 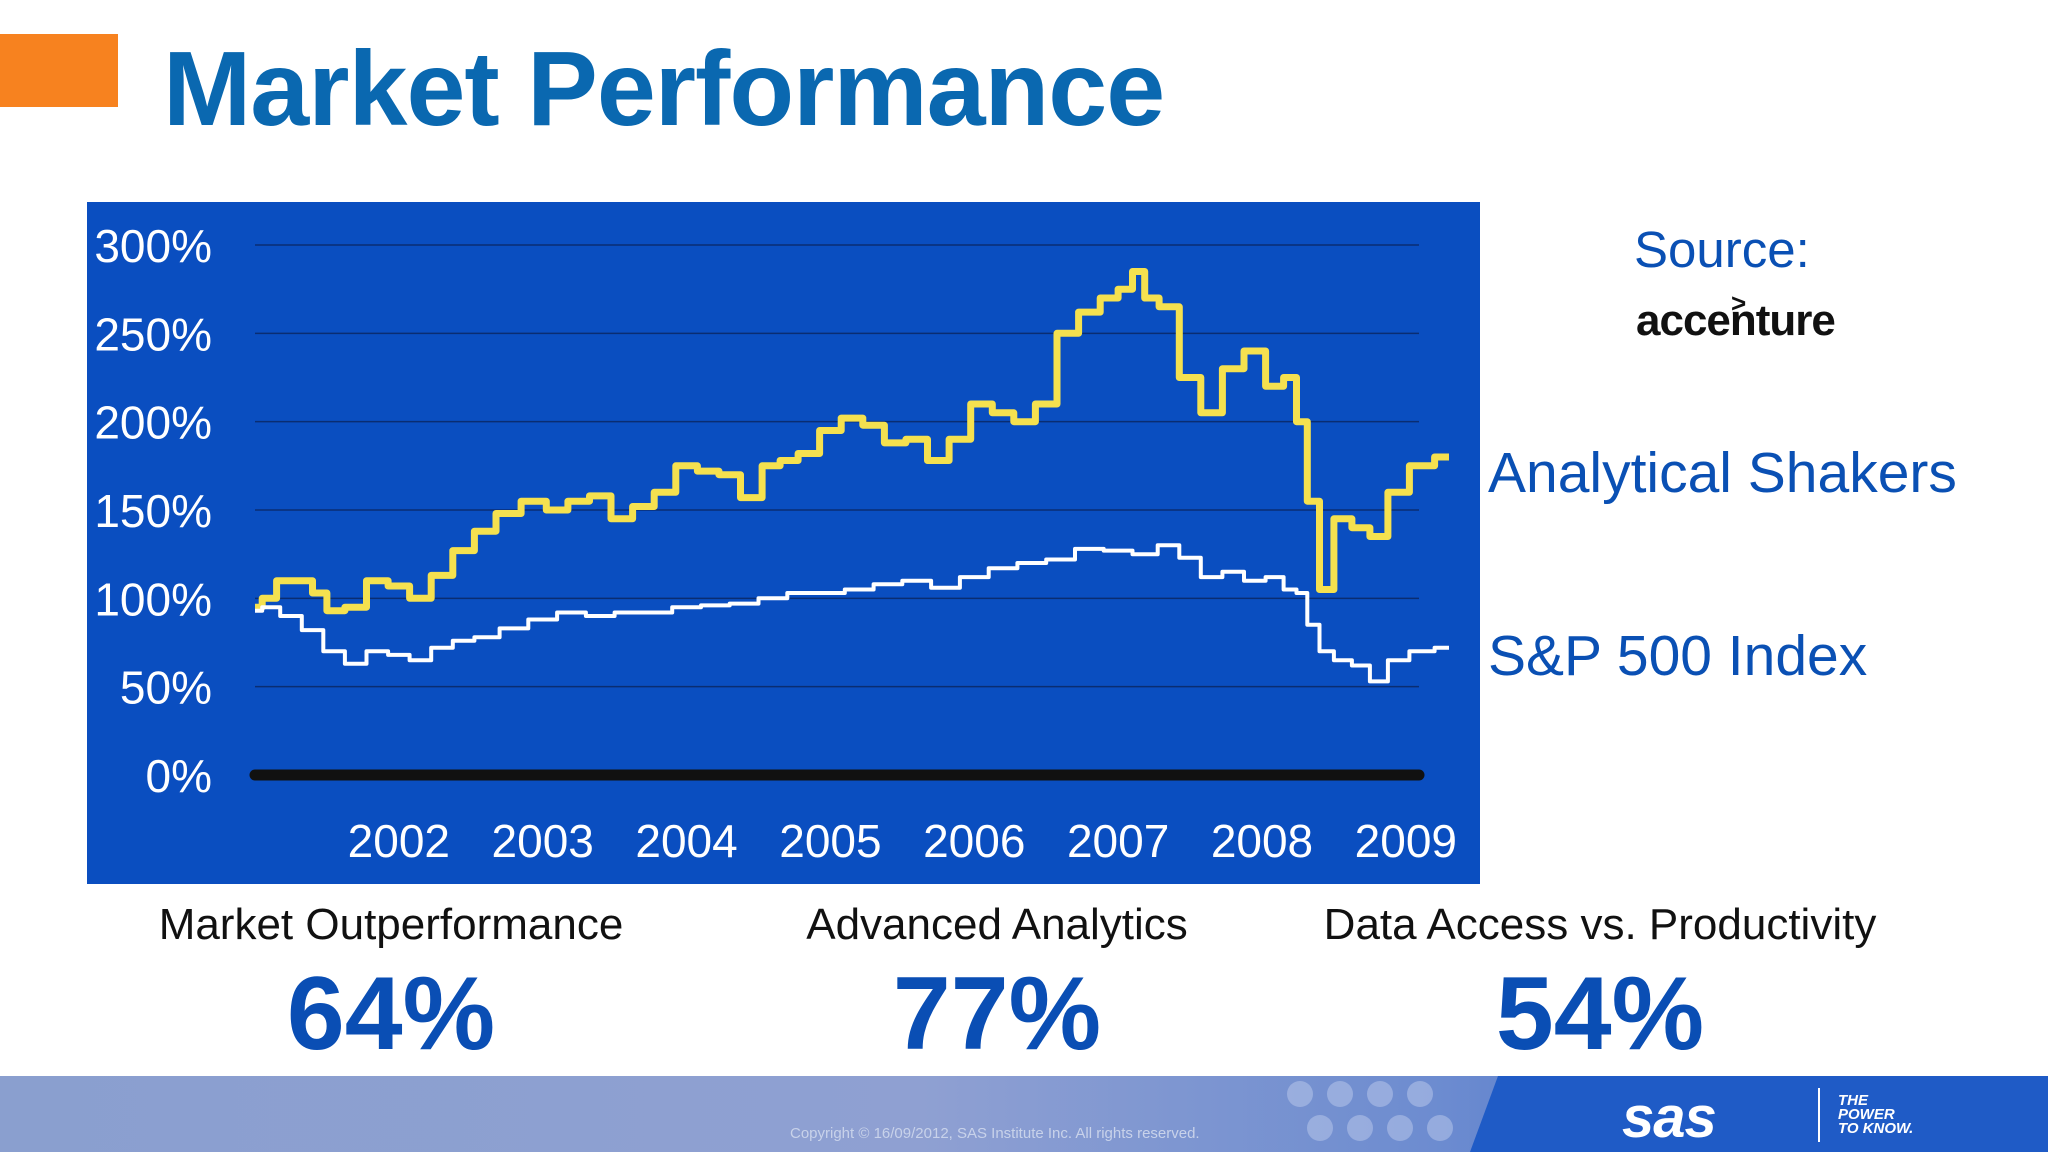 I want to click on x-tick-label: 2004, so click(x=686, y=841).